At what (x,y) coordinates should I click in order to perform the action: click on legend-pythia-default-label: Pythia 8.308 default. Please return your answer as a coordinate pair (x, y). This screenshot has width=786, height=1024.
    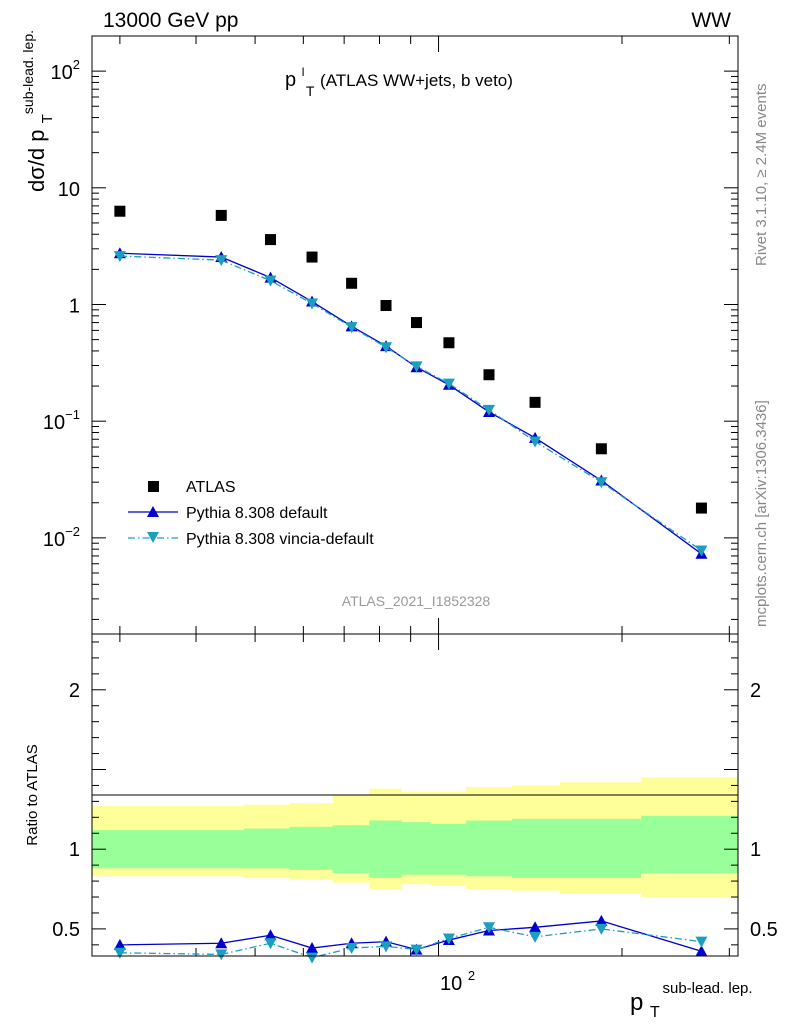
    Looking at the image, I should click on (257, 513).